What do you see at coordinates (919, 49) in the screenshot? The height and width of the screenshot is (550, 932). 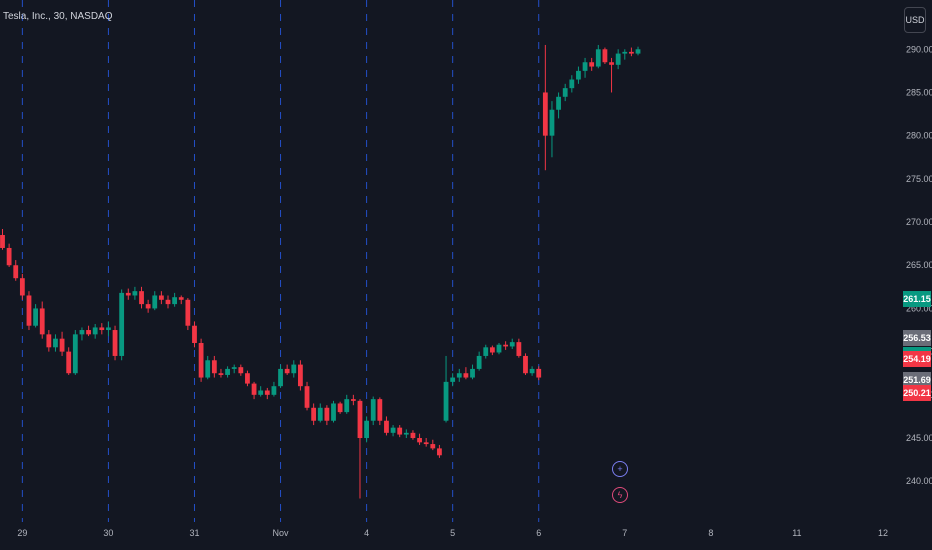 I see `price-tick-label: 290.00` at bounding box center [919, 49].